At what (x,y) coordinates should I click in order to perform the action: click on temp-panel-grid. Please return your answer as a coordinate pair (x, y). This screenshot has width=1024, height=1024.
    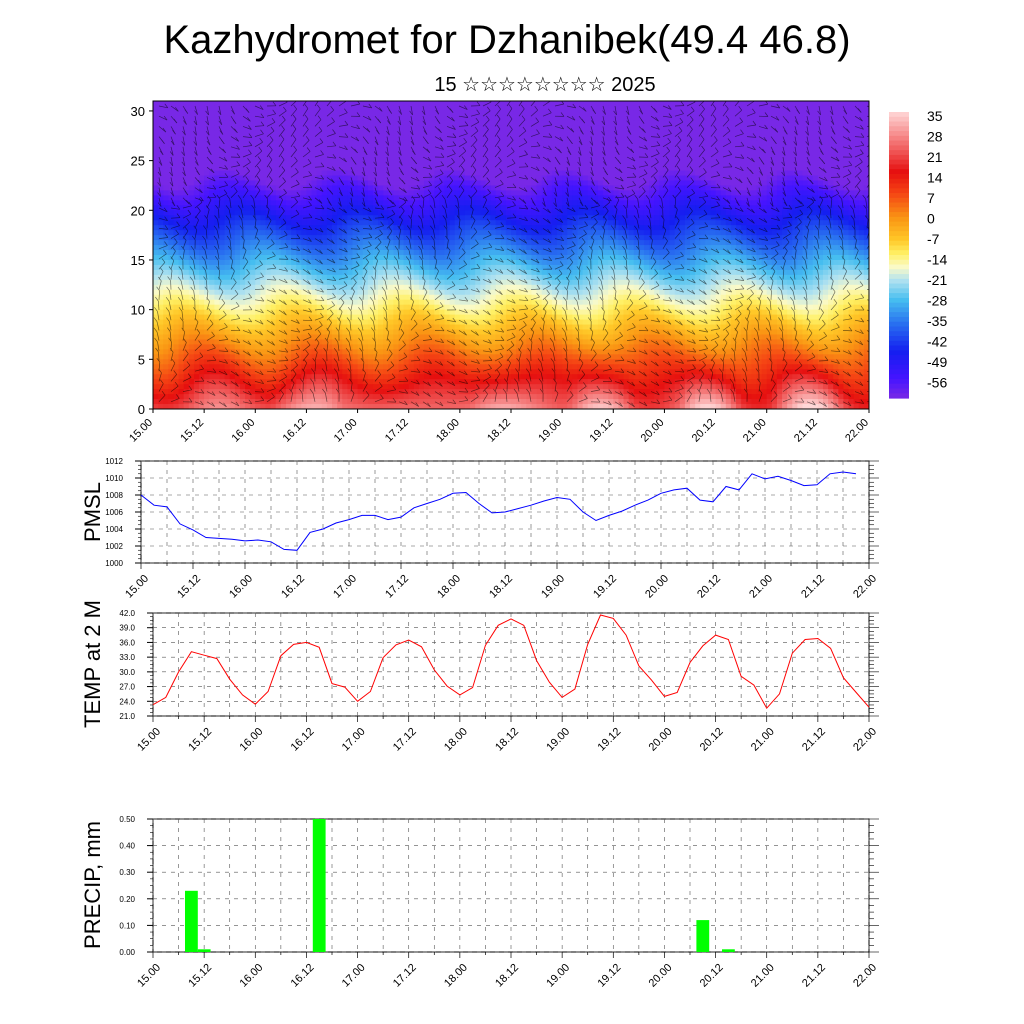
    Looking at the image, I should click on (511, 664).